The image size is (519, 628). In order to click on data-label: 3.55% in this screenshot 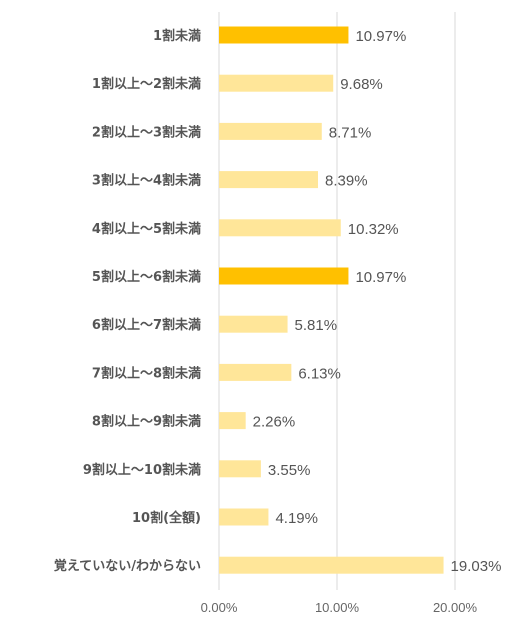, I will do `click(289, 470)`.